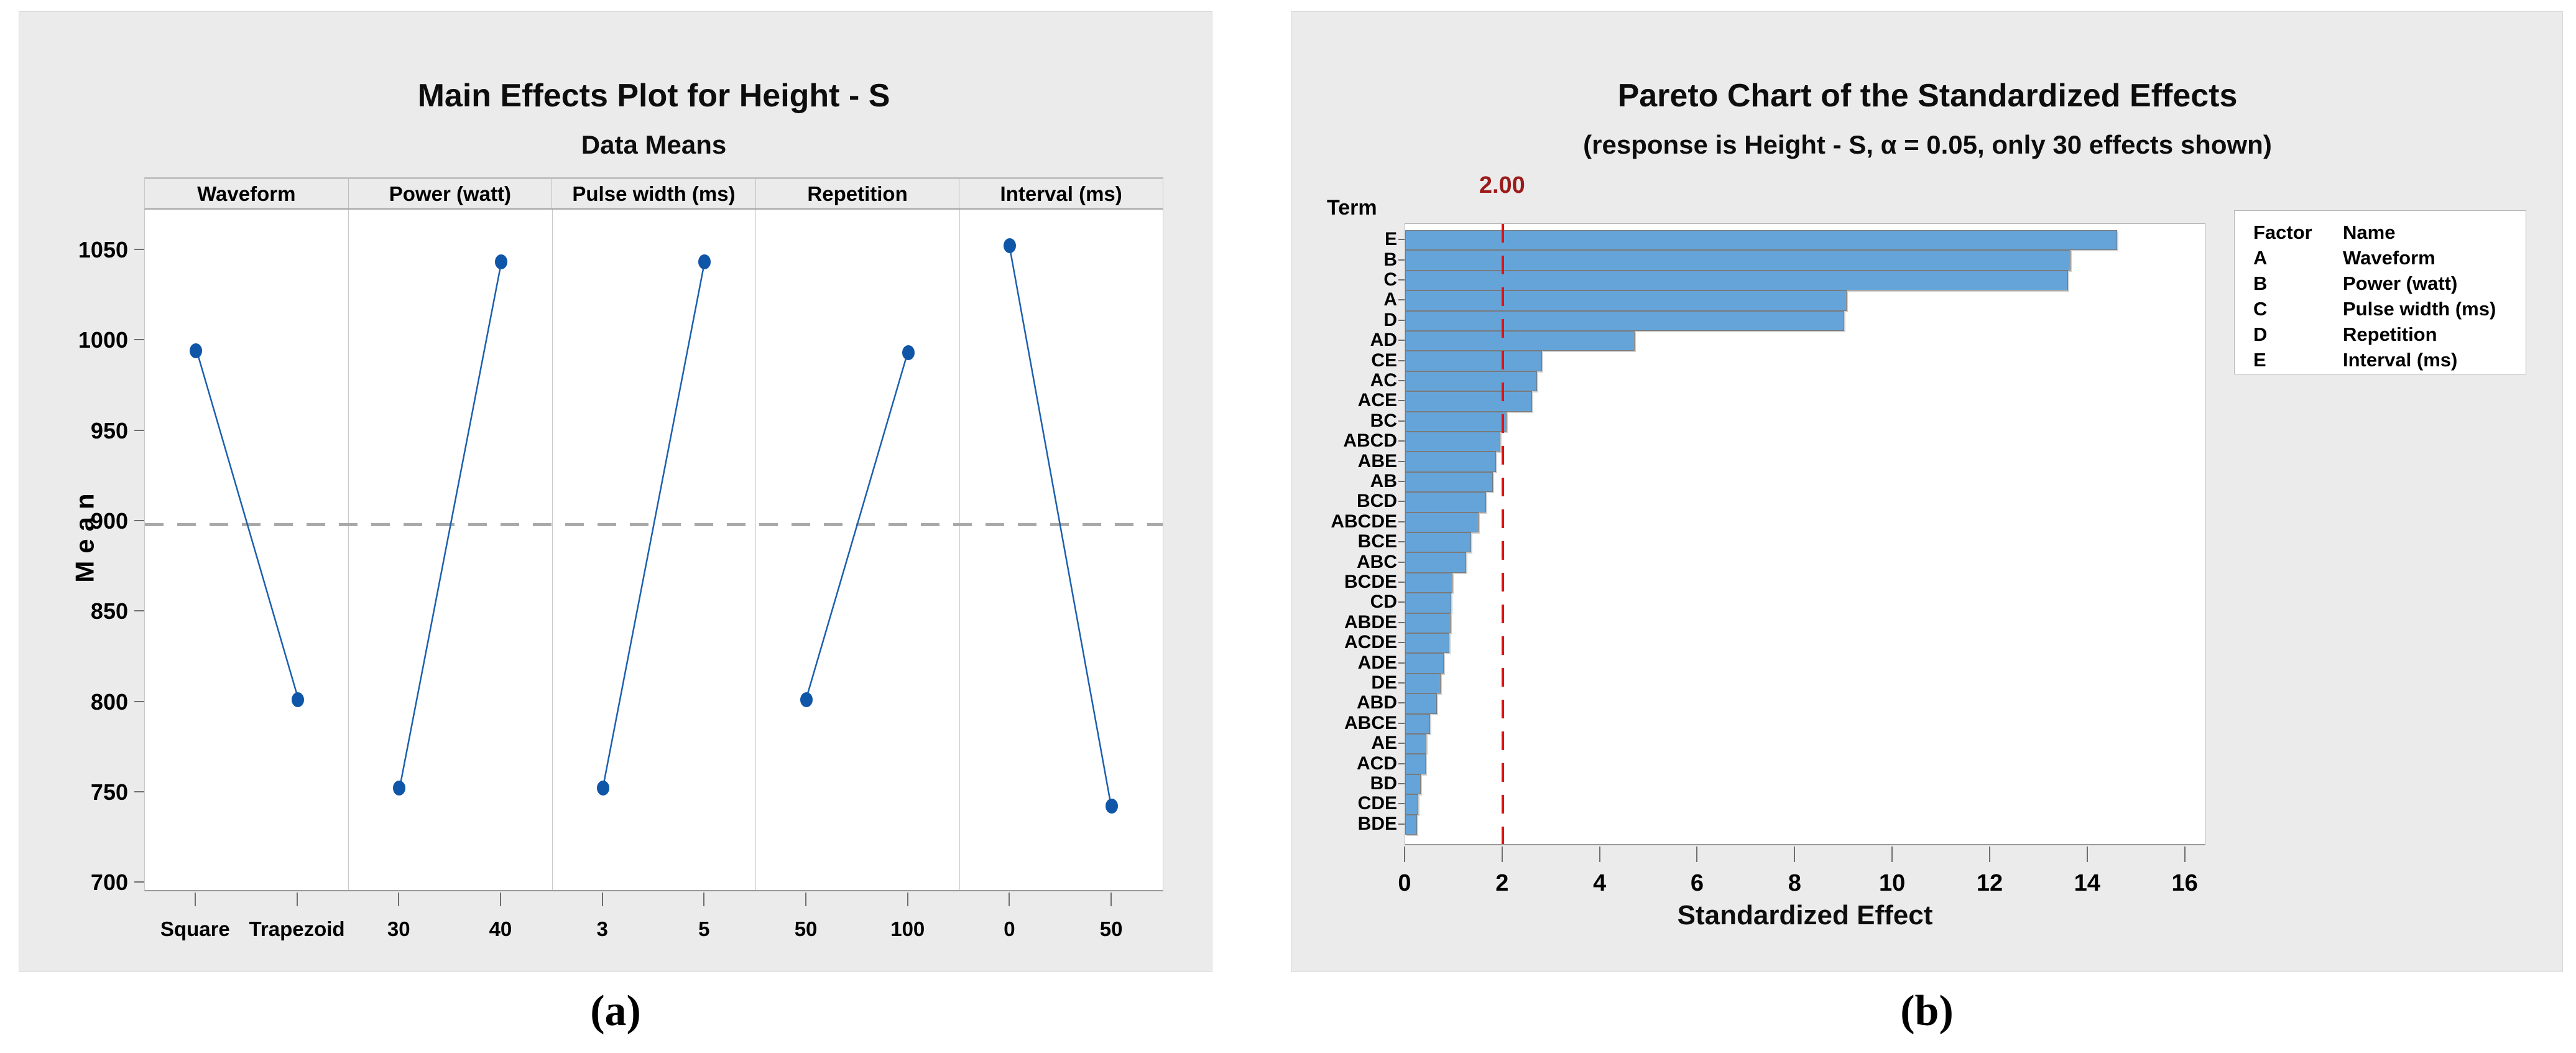 This screenshot has height=1053, width=2576. What do you see at coordinates (297, 929) in the screenshot?
I see `x-tick-label: Trapezoid` at bounding box center [297, 929].